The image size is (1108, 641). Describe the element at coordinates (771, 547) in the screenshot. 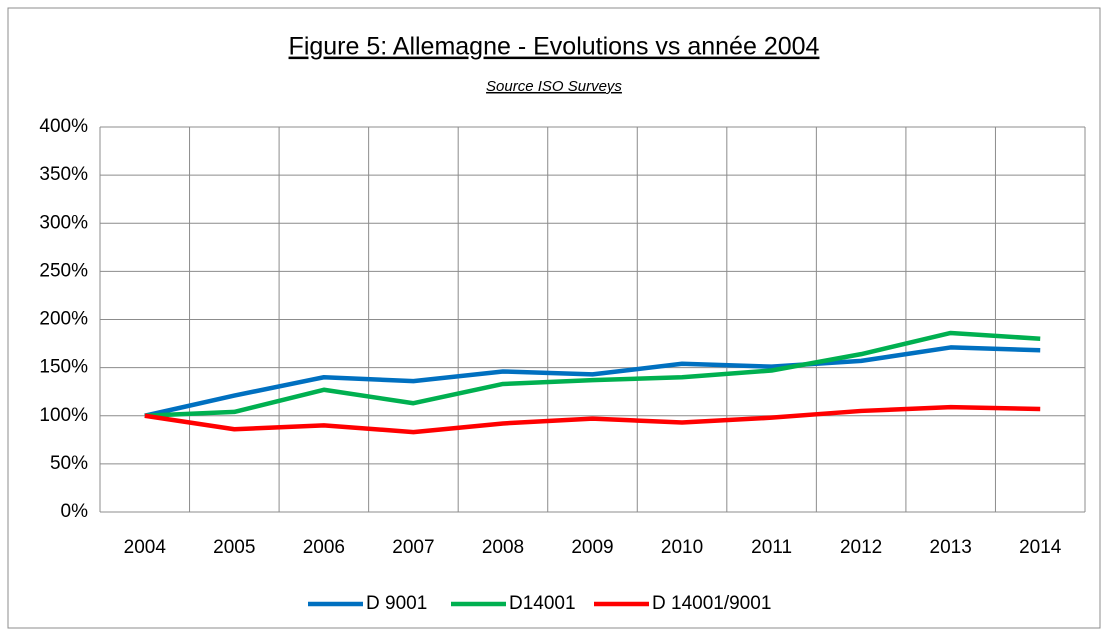

I see `x-tick-label: 2011` at that location.